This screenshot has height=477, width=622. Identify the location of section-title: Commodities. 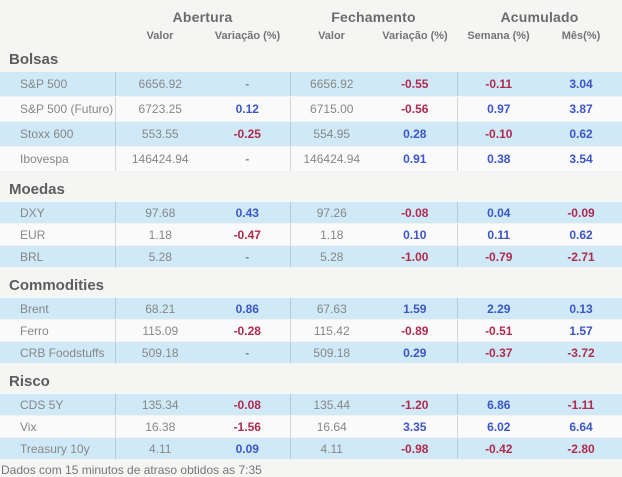
(57, 285).